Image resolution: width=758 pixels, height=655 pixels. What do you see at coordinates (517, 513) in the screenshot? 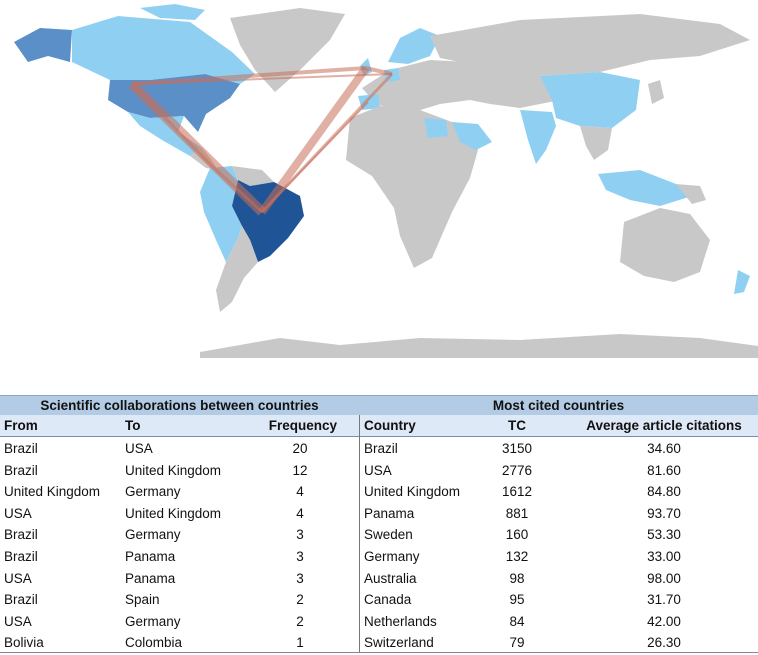
I see `citation-table-cell: 881` at bounding box center [517, 513].